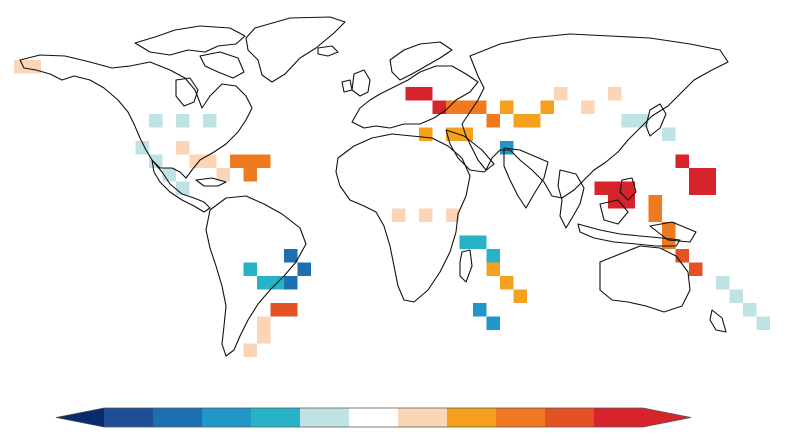 The width and height of the screenshot is (800, 448). Describe the element at coordinates (361, 83) in the screenshot. I see `coastline-british-isles` at that location.